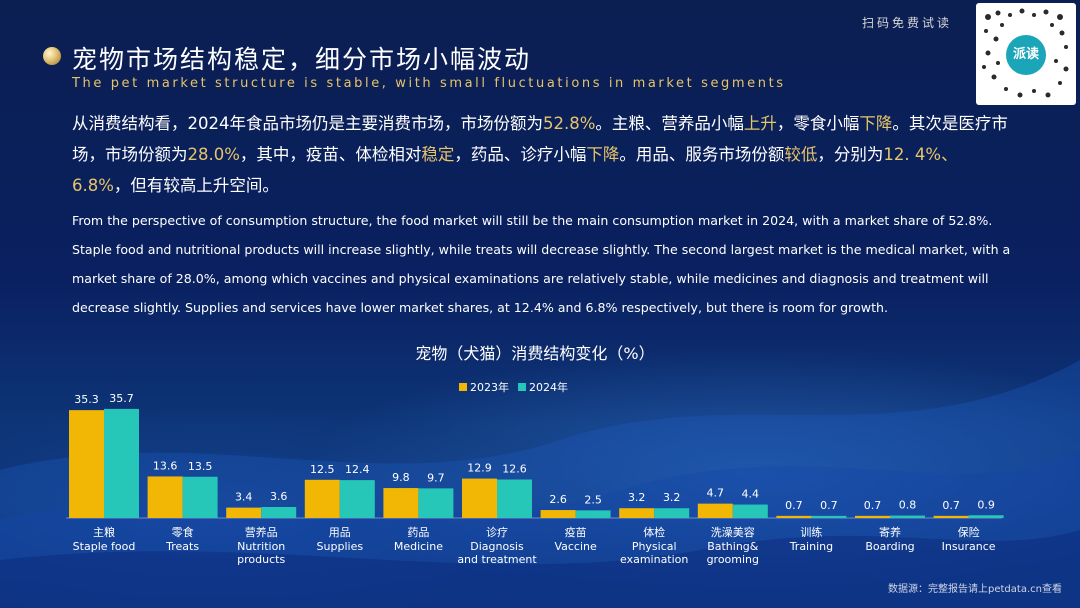 The height and width of the screenshot is (608, 1080). I want to click on paragraph-text: ，药品、诊疗小幅, so click(520, 154).